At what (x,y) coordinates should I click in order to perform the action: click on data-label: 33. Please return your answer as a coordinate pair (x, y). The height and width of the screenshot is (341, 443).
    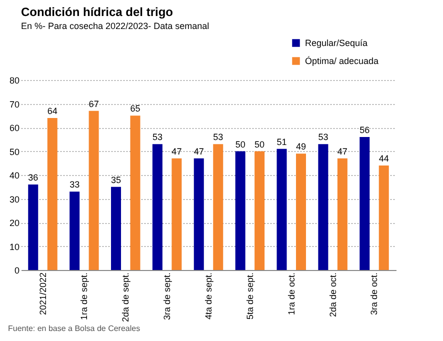
    Looking at the image, I should click on (75, 185).